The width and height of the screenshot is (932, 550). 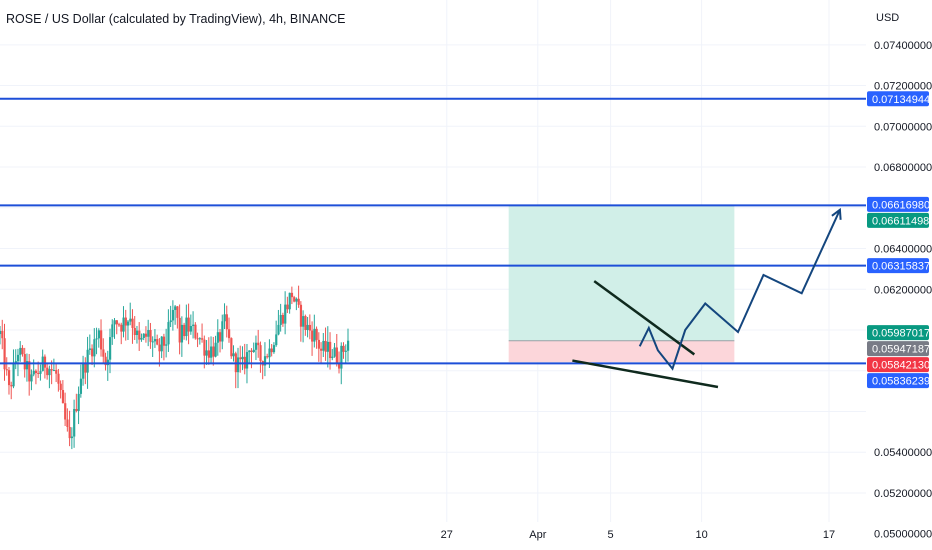 I want to click on price-tick-label: 0.07200000, so click(x=903, y=87).